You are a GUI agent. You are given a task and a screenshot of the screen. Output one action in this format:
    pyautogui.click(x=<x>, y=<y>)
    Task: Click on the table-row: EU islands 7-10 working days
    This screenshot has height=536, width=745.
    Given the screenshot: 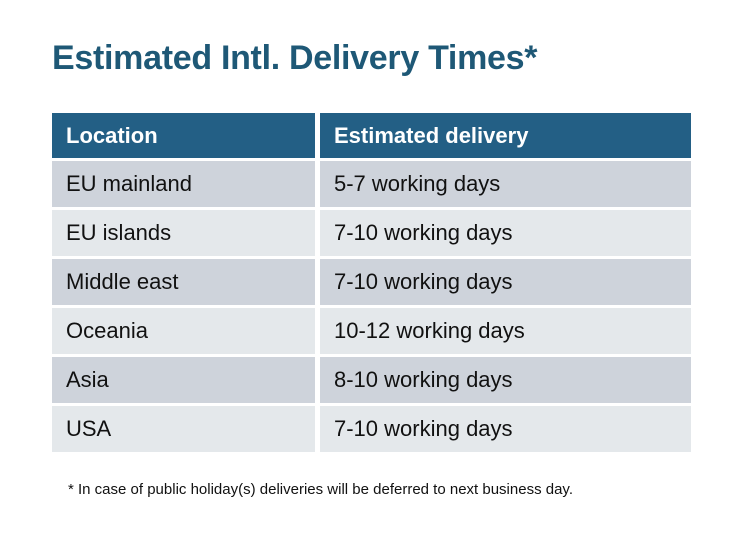 What is the action you would take?
    pyautogui.click(x=371, y=233)
    